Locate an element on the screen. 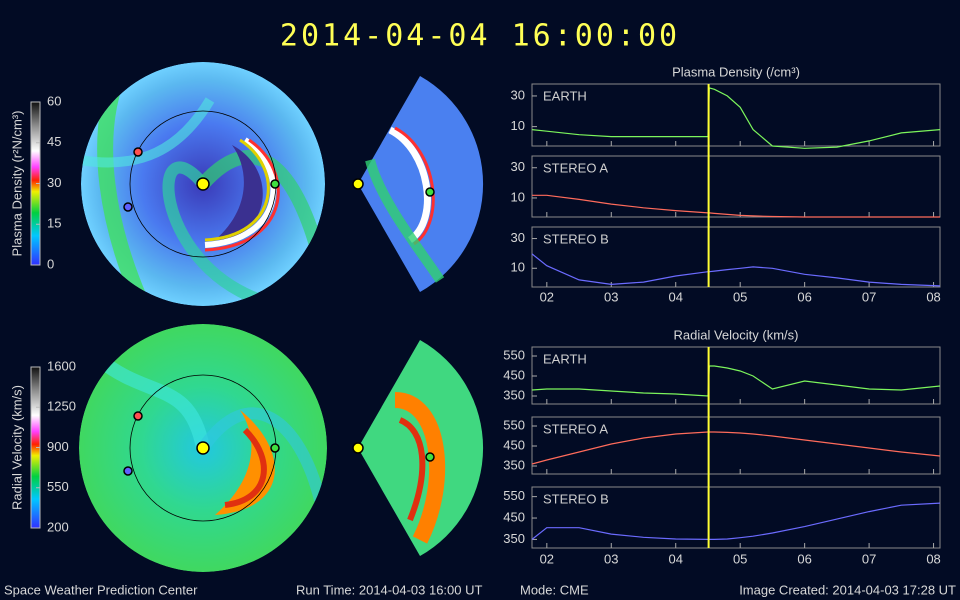  chart-title: Plasma Density (/cm³) is located at coordinates (736, 71).